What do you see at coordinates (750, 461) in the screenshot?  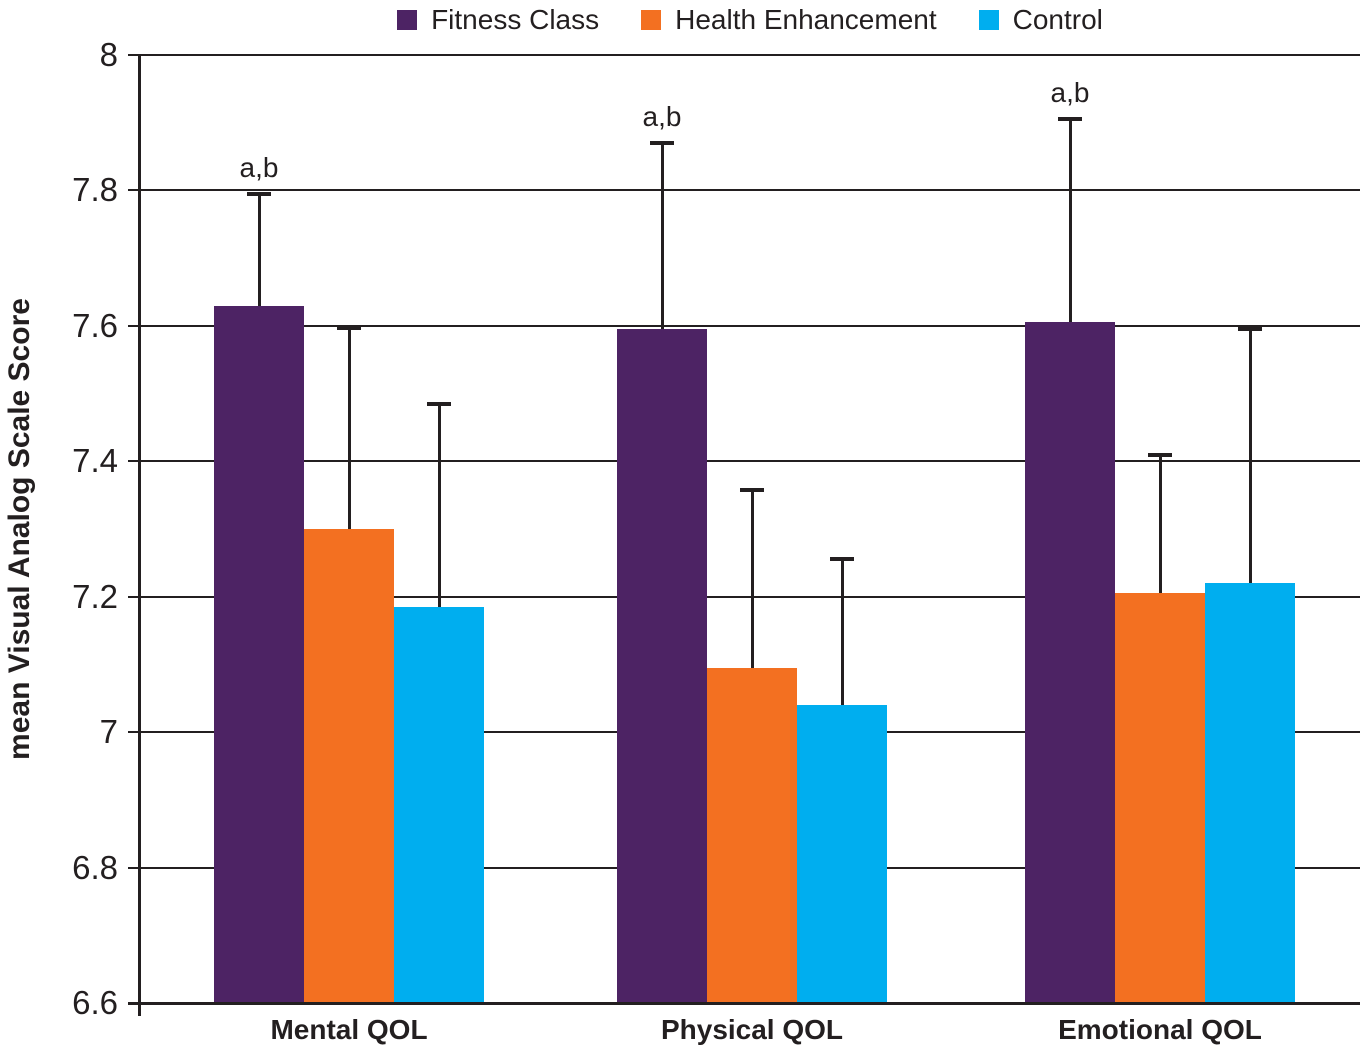 I see `gridline-7.4` at bounding box center [750, 461].